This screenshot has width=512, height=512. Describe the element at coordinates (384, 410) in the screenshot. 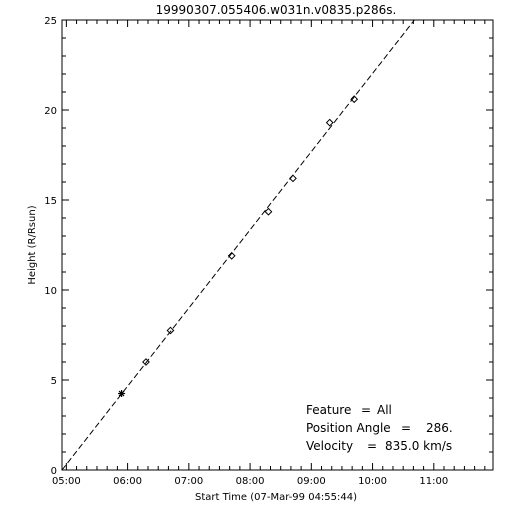

I see `annotation-value: All` at that location.